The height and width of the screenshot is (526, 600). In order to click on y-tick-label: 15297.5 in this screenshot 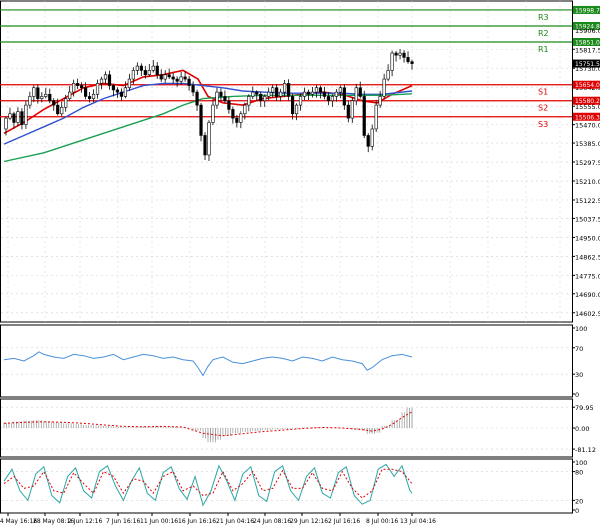, I will do `click(587, 163)`.